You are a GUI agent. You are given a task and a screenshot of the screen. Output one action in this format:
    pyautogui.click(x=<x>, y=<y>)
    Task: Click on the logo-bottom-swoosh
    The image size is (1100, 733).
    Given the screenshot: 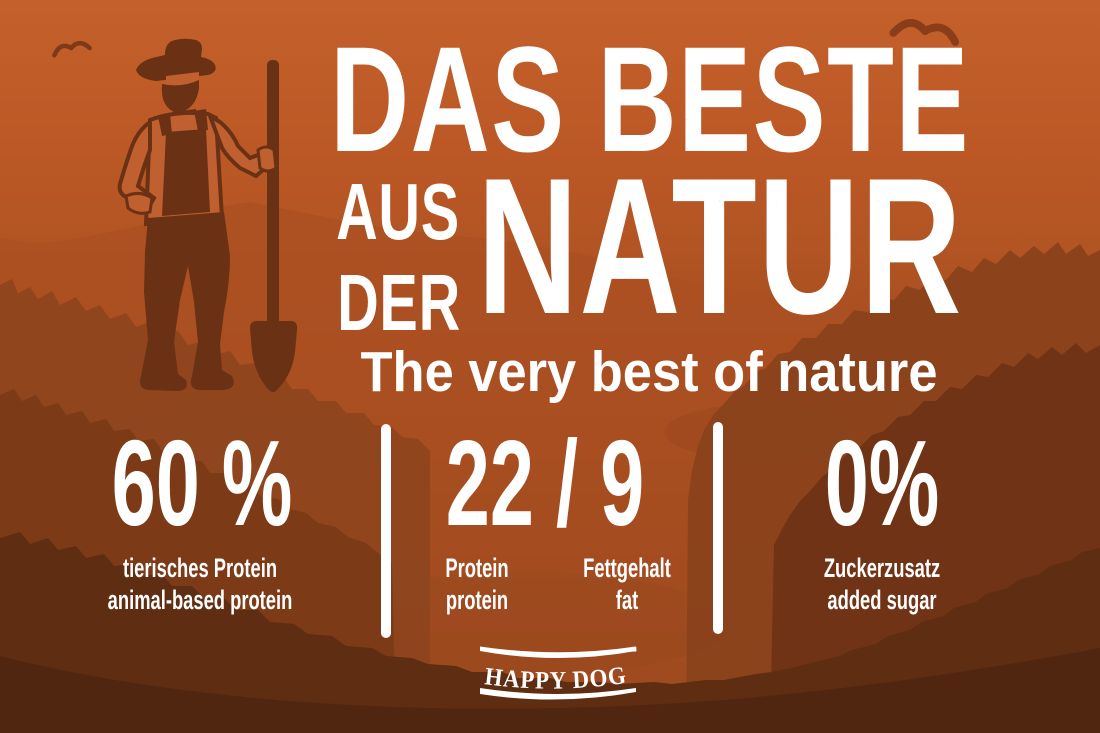 What is the action you would take?
    pyautogui.click(x=558, y=694)
    